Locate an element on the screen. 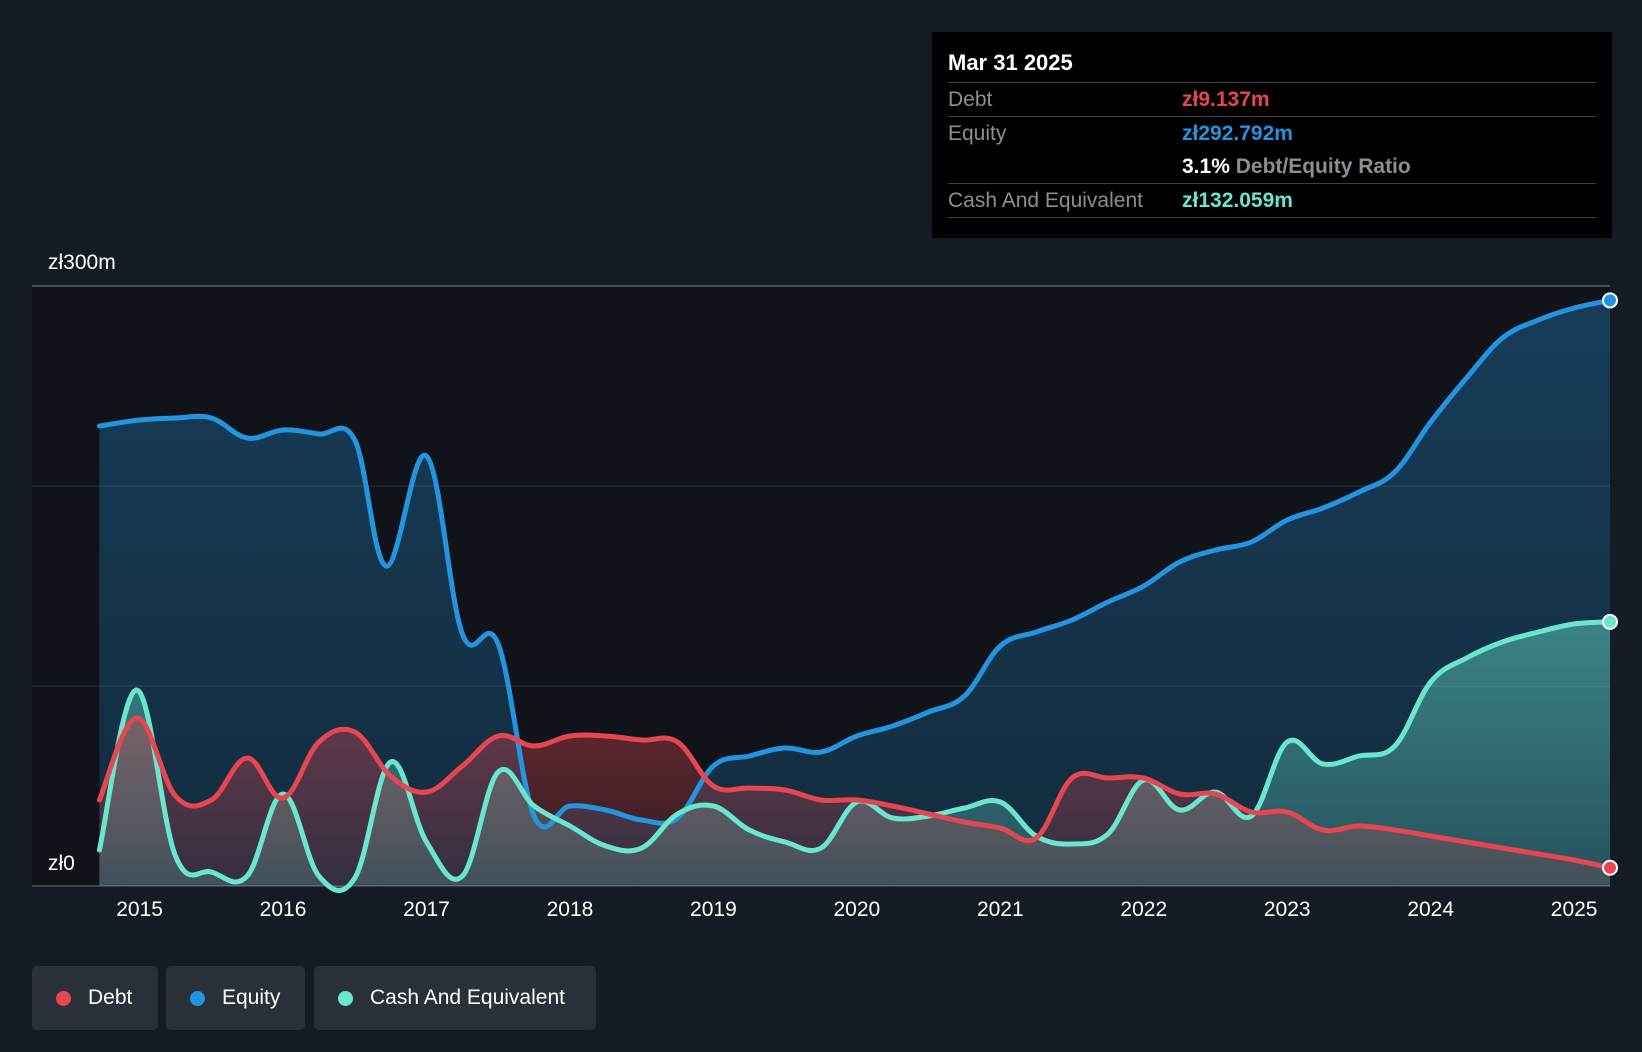 The width and height of the screenshot is (1642, 1052). tooltip-row-cash: Cash And Equivalent zł132.059m is located at coordinates (1272, 200).